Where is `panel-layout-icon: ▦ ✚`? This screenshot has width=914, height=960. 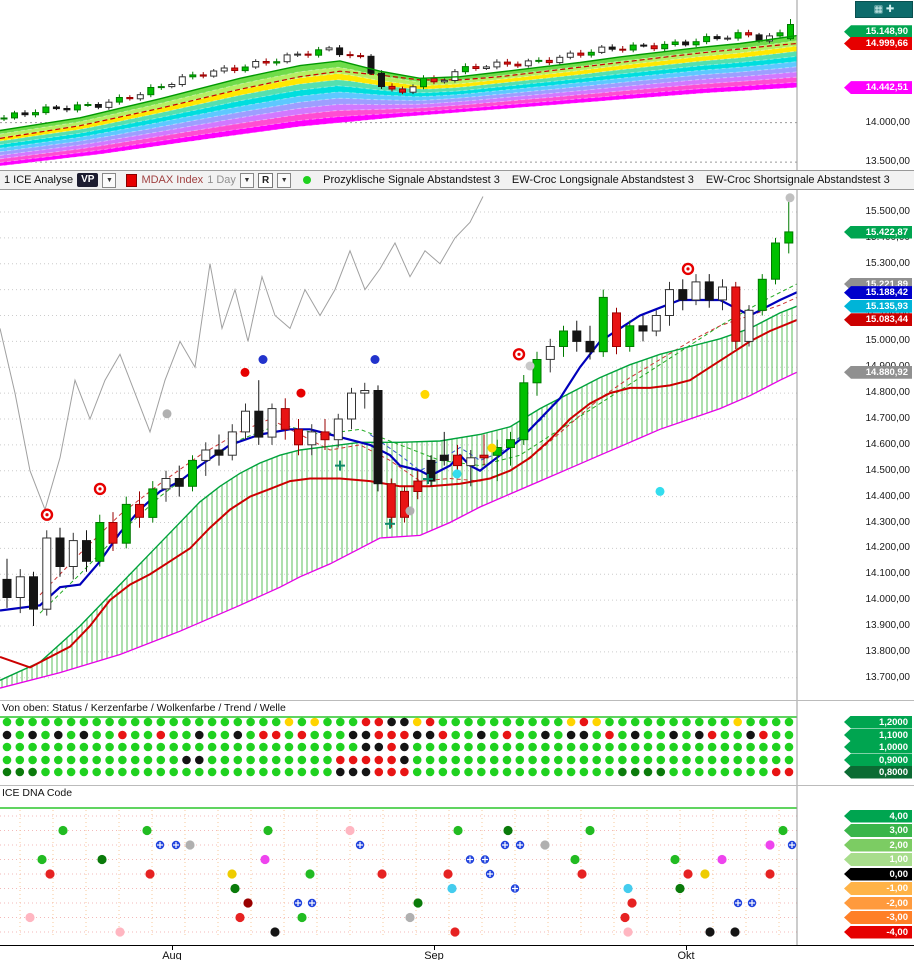
panel-layout-icon: ▦ ✚ is located at coordinates (884, 9).